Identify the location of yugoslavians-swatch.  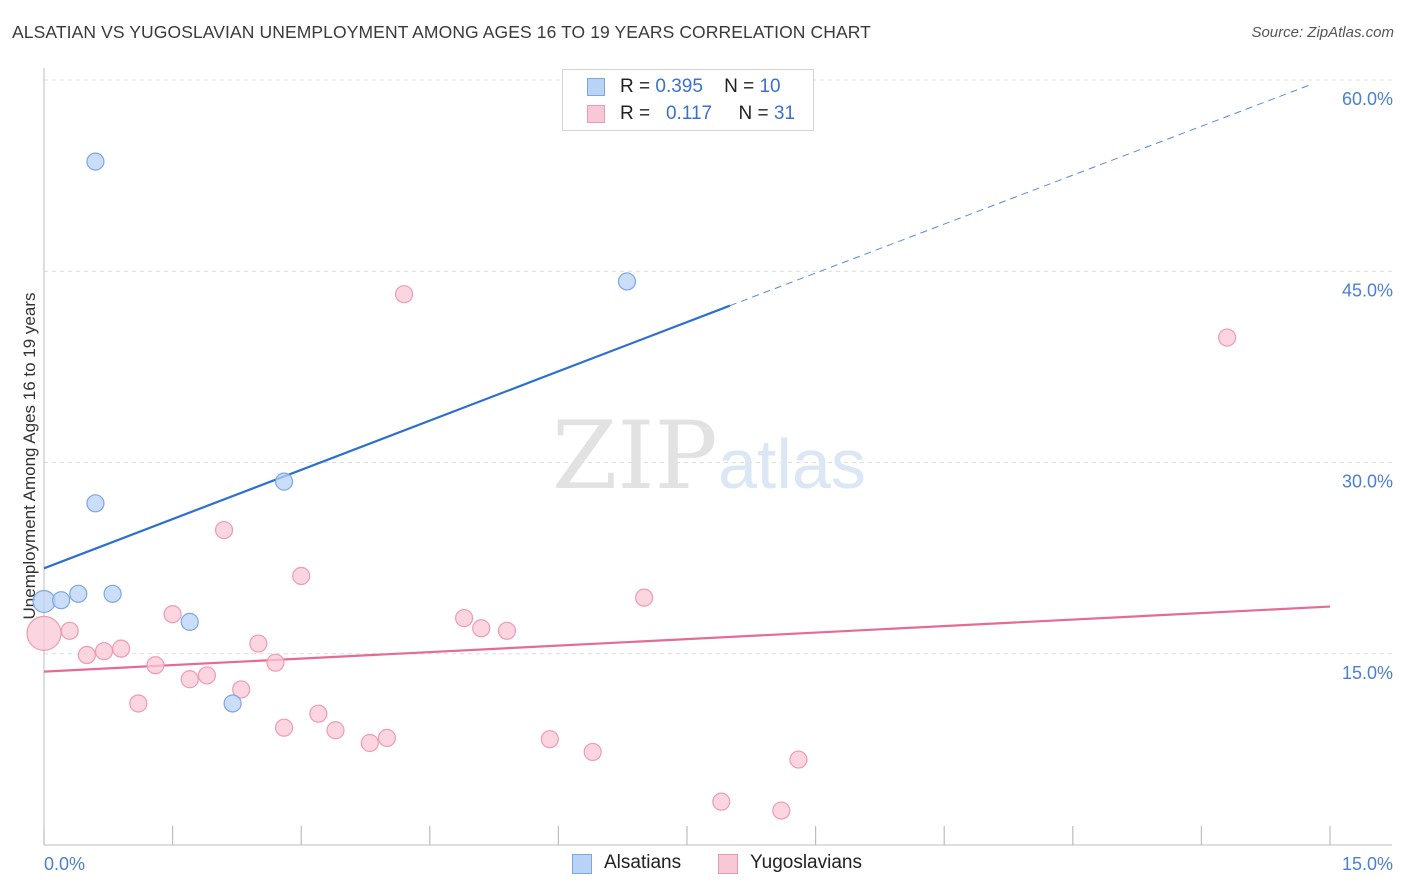
(596, 114).